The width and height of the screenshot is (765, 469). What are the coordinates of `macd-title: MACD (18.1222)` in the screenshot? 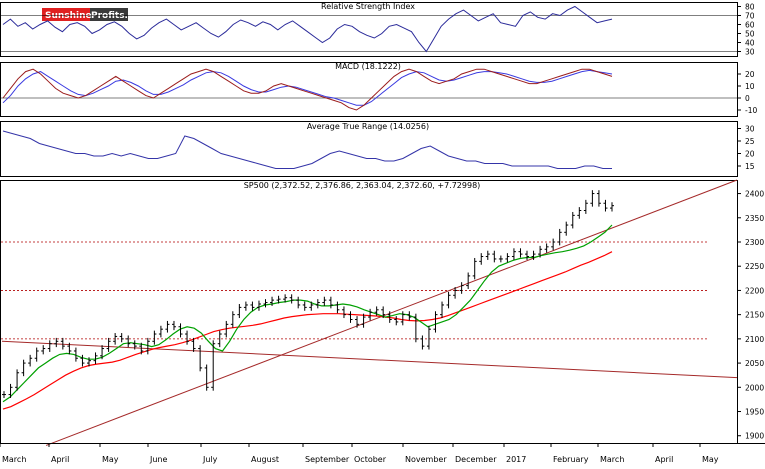 It's located at (368, 66).